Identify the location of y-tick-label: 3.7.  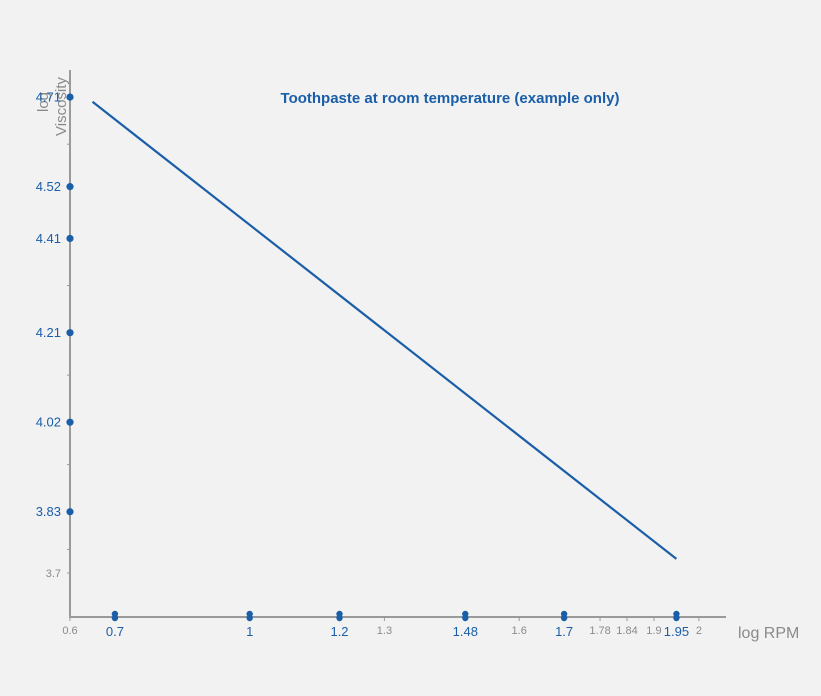
(53, 574).